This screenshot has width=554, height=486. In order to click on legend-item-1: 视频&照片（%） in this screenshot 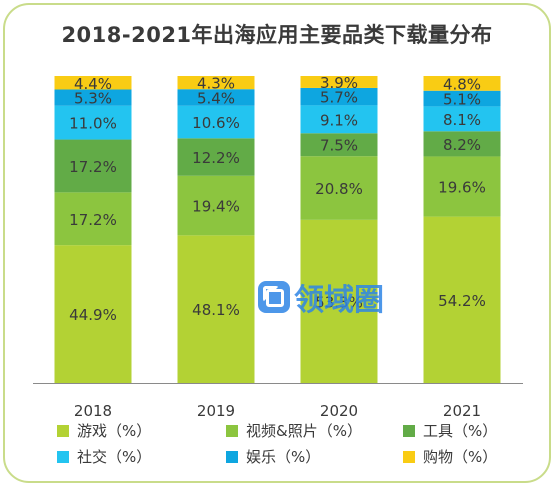, I will do `click(294, 430)`.